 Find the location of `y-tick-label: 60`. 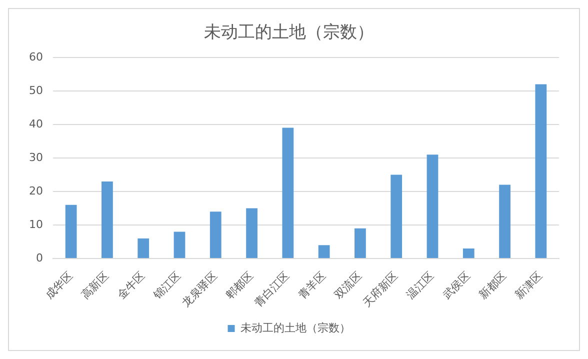

y-tick-label: 60 is located at coordinates (35, 57).